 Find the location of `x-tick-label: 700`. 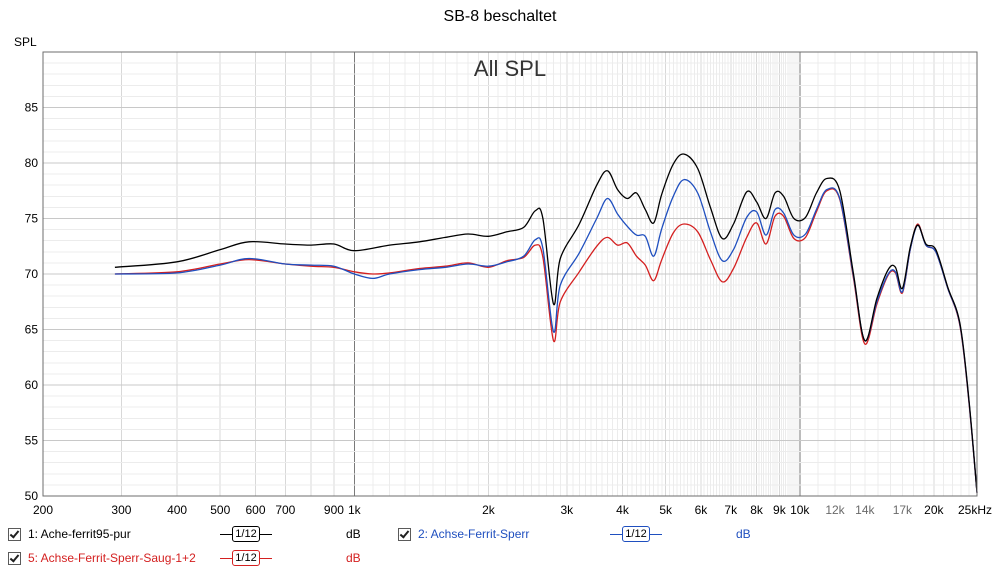

x-tick-label: 700 is located at coordinates (285, 510).